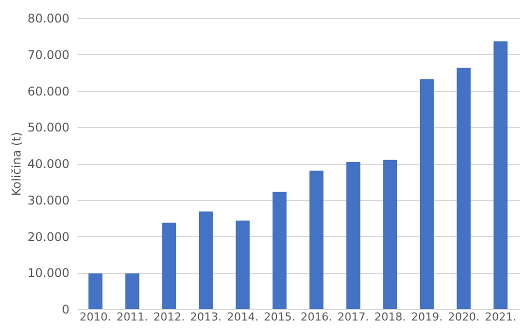 The height and width of the screenshot is (332, 529). I want to click on x-tick-label: 2014., so click(242, 317).